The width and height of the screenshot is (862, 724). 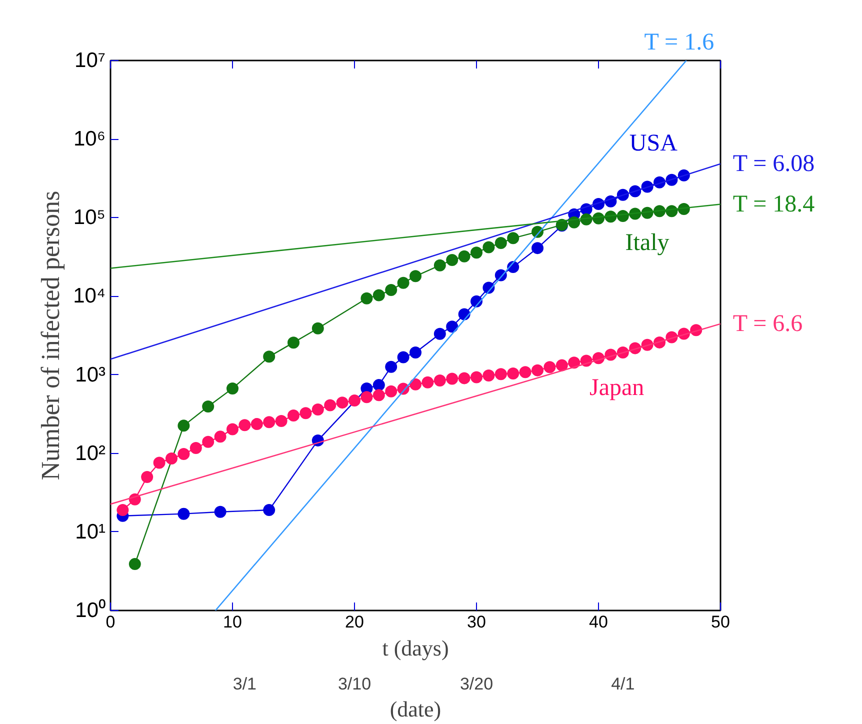 I want to click on y-tick-label: 10⁰, so click(x=90, y=610).